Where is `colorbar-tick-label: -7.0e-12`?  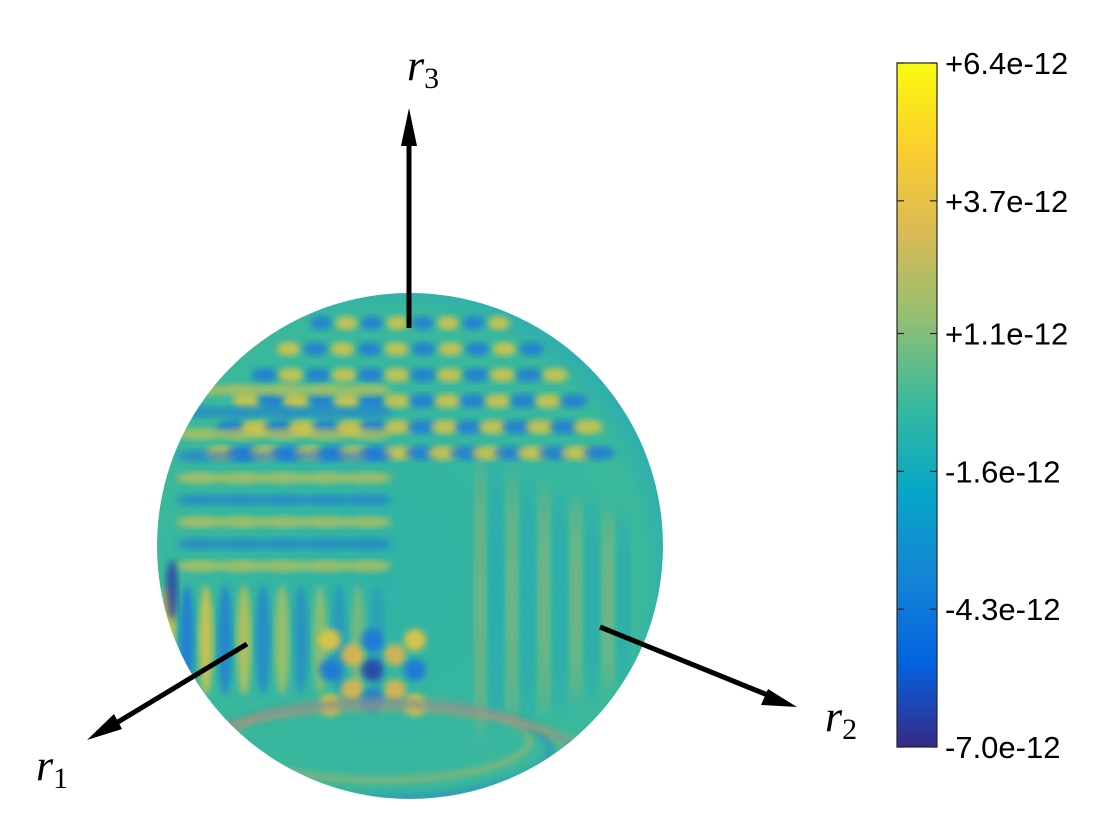
colorbar-tick-label: -7.0e-12 is located at coordinates (1002, 747).